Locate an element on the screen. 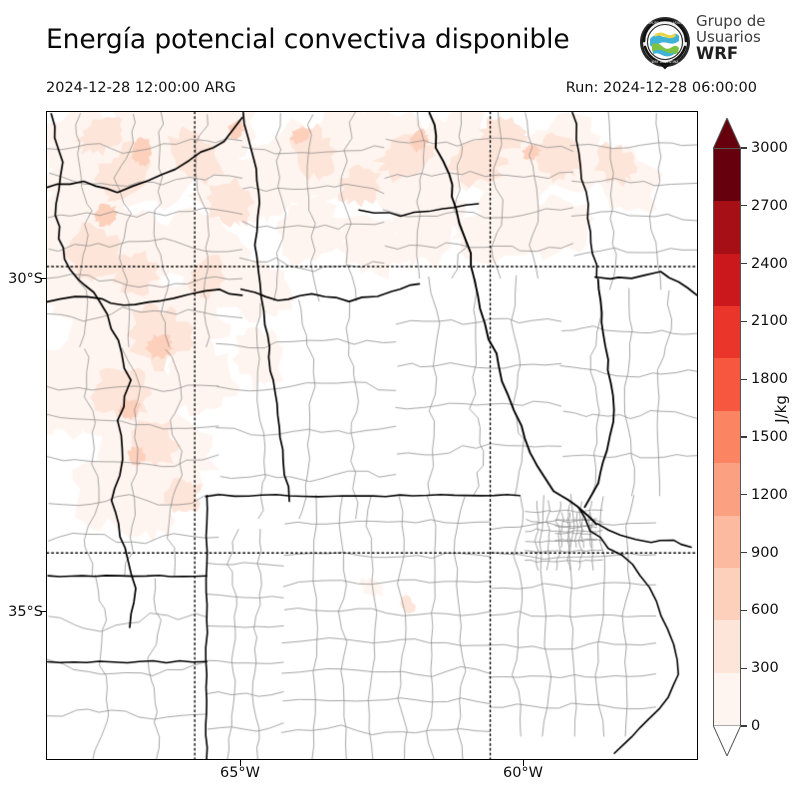 This screenshot has width=800, height=800. logo-line-1: Grupo de is located at coordinates (731, 21).